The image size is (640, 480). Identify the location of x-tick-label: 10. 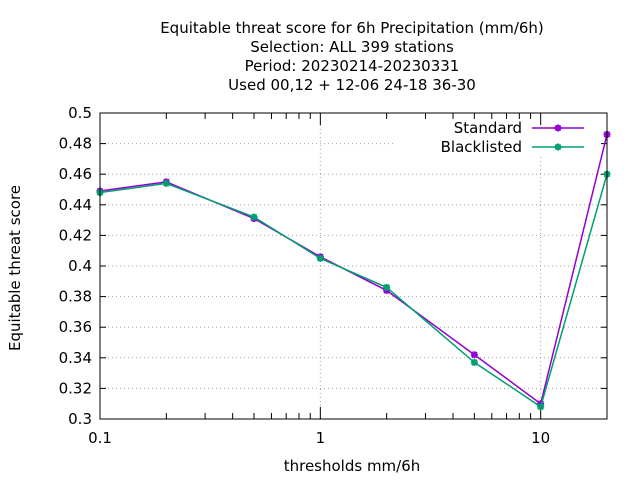
(540, 438).